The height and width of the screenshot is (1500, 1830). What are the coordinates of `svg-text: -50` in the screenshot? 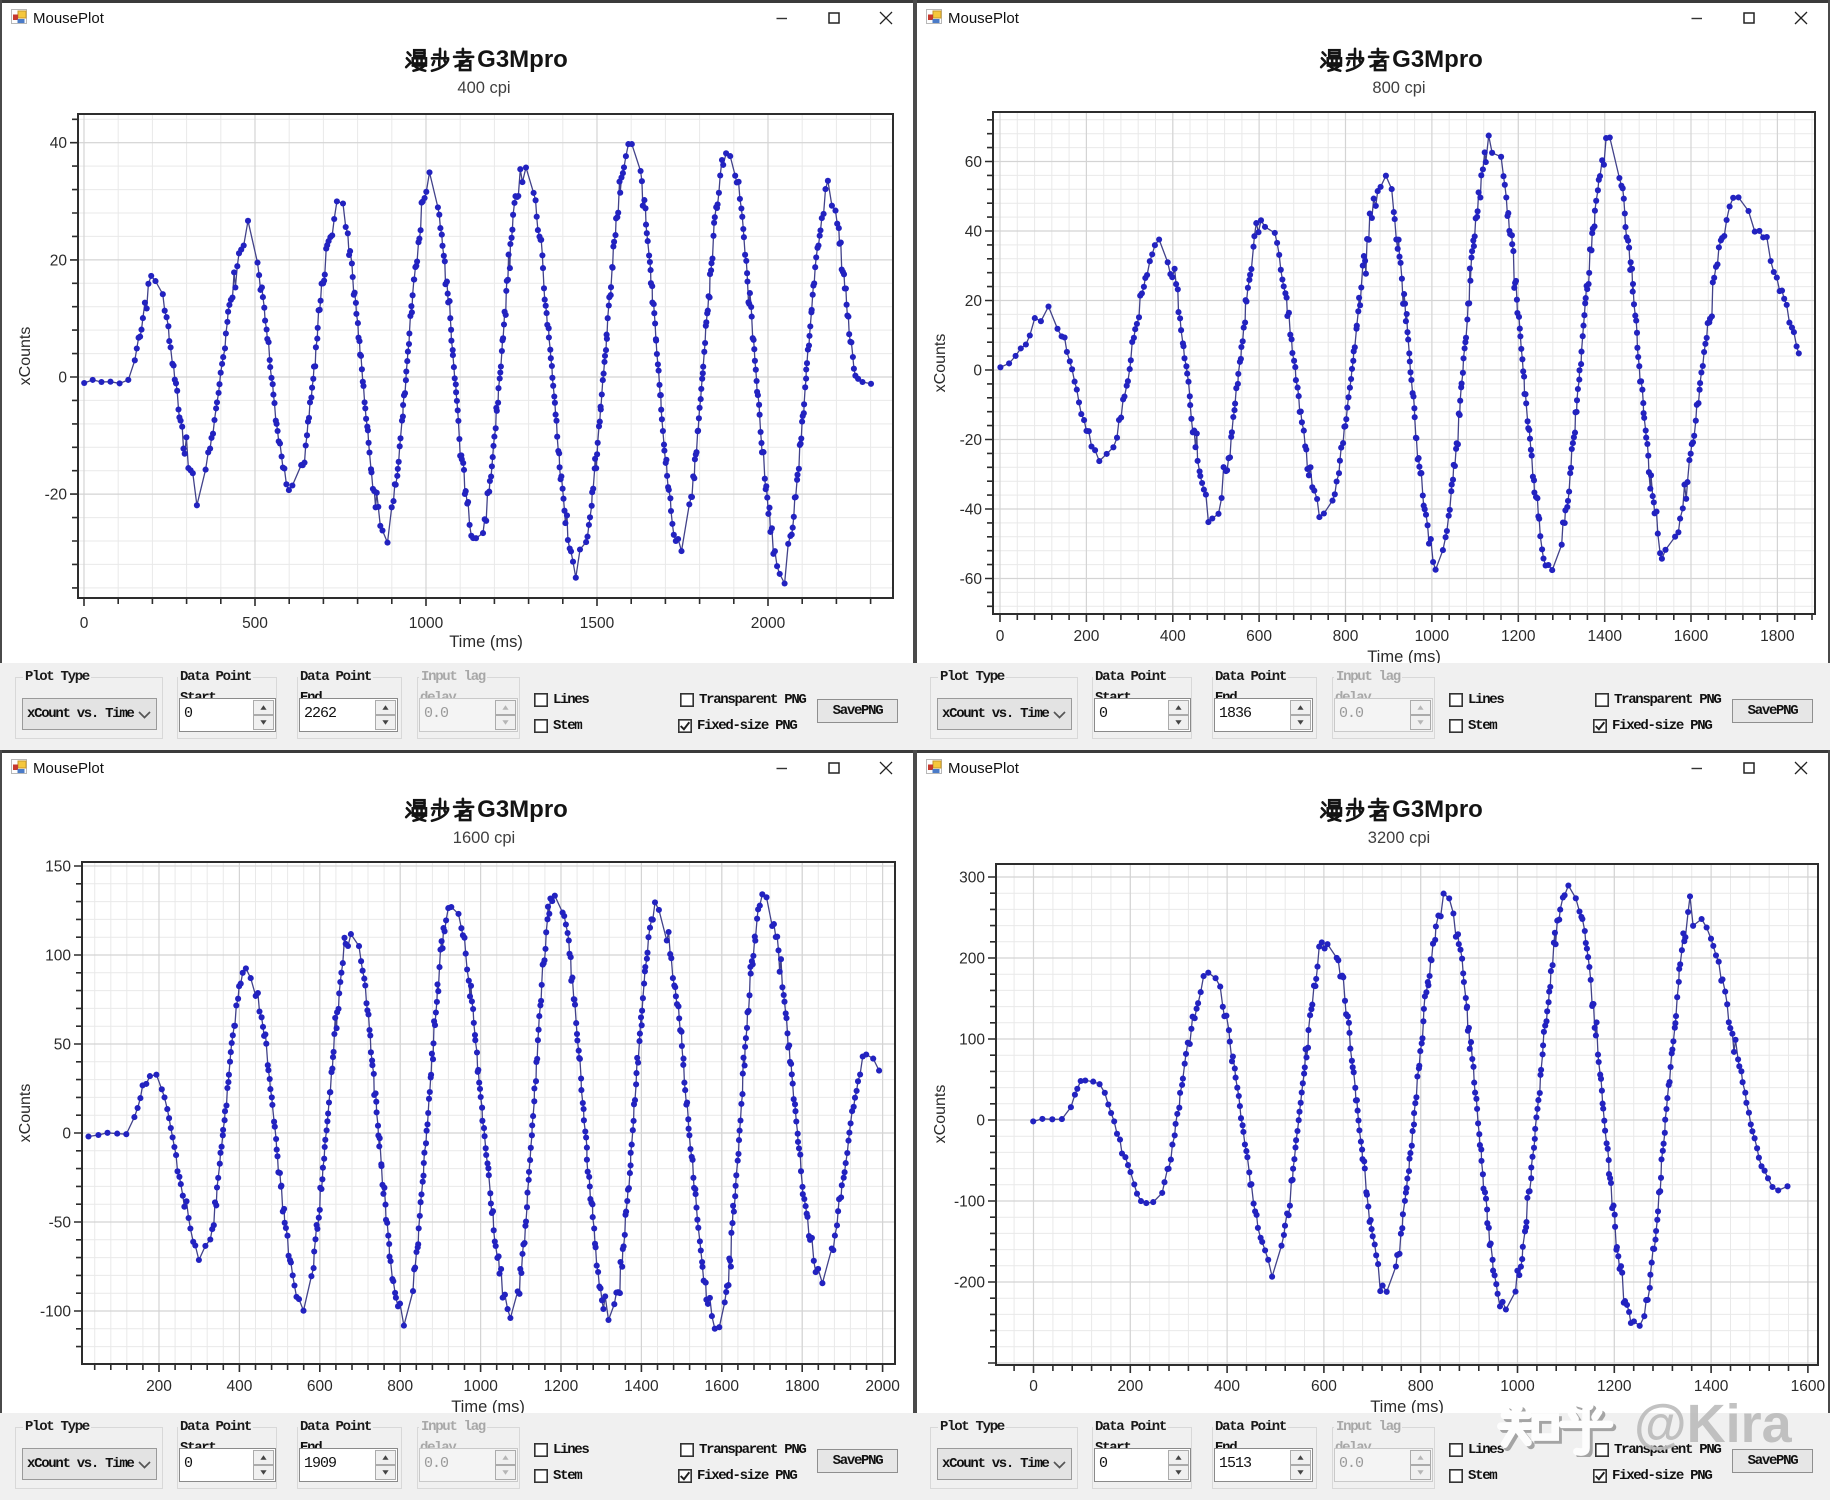 It's located at (60, 1223).